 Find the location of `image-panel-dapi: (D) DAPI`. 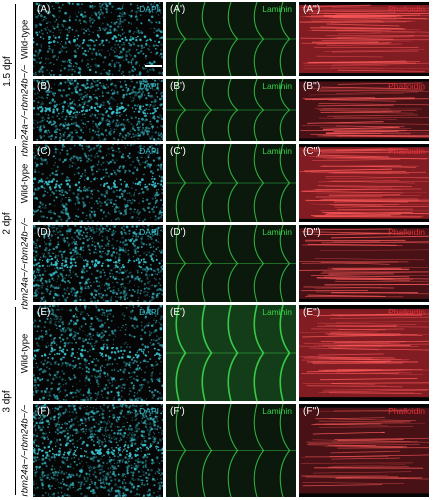

image-panel-dapi: (D) DAPI is located at coordinates (98, 263).